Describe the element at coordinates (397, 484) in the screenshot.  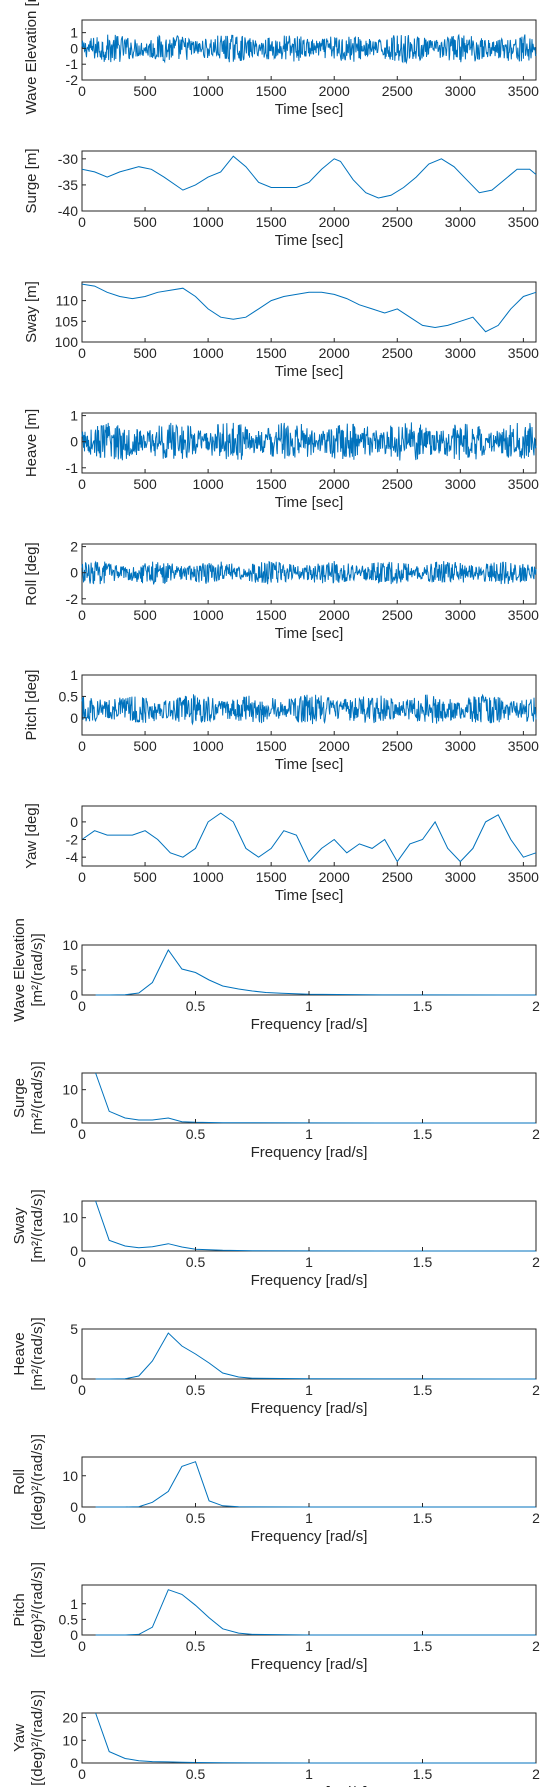
I see `ts-heave-xtick-label: 2500` at that location.